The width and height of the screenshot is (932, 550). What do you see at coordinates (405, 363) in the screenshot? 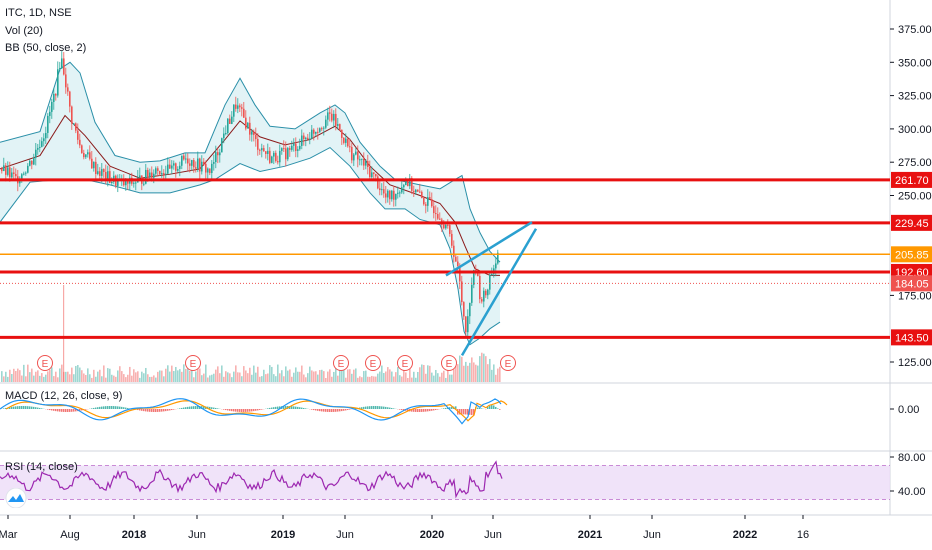
I see `earnings-marker-icon` at bounding box center [405, 363].